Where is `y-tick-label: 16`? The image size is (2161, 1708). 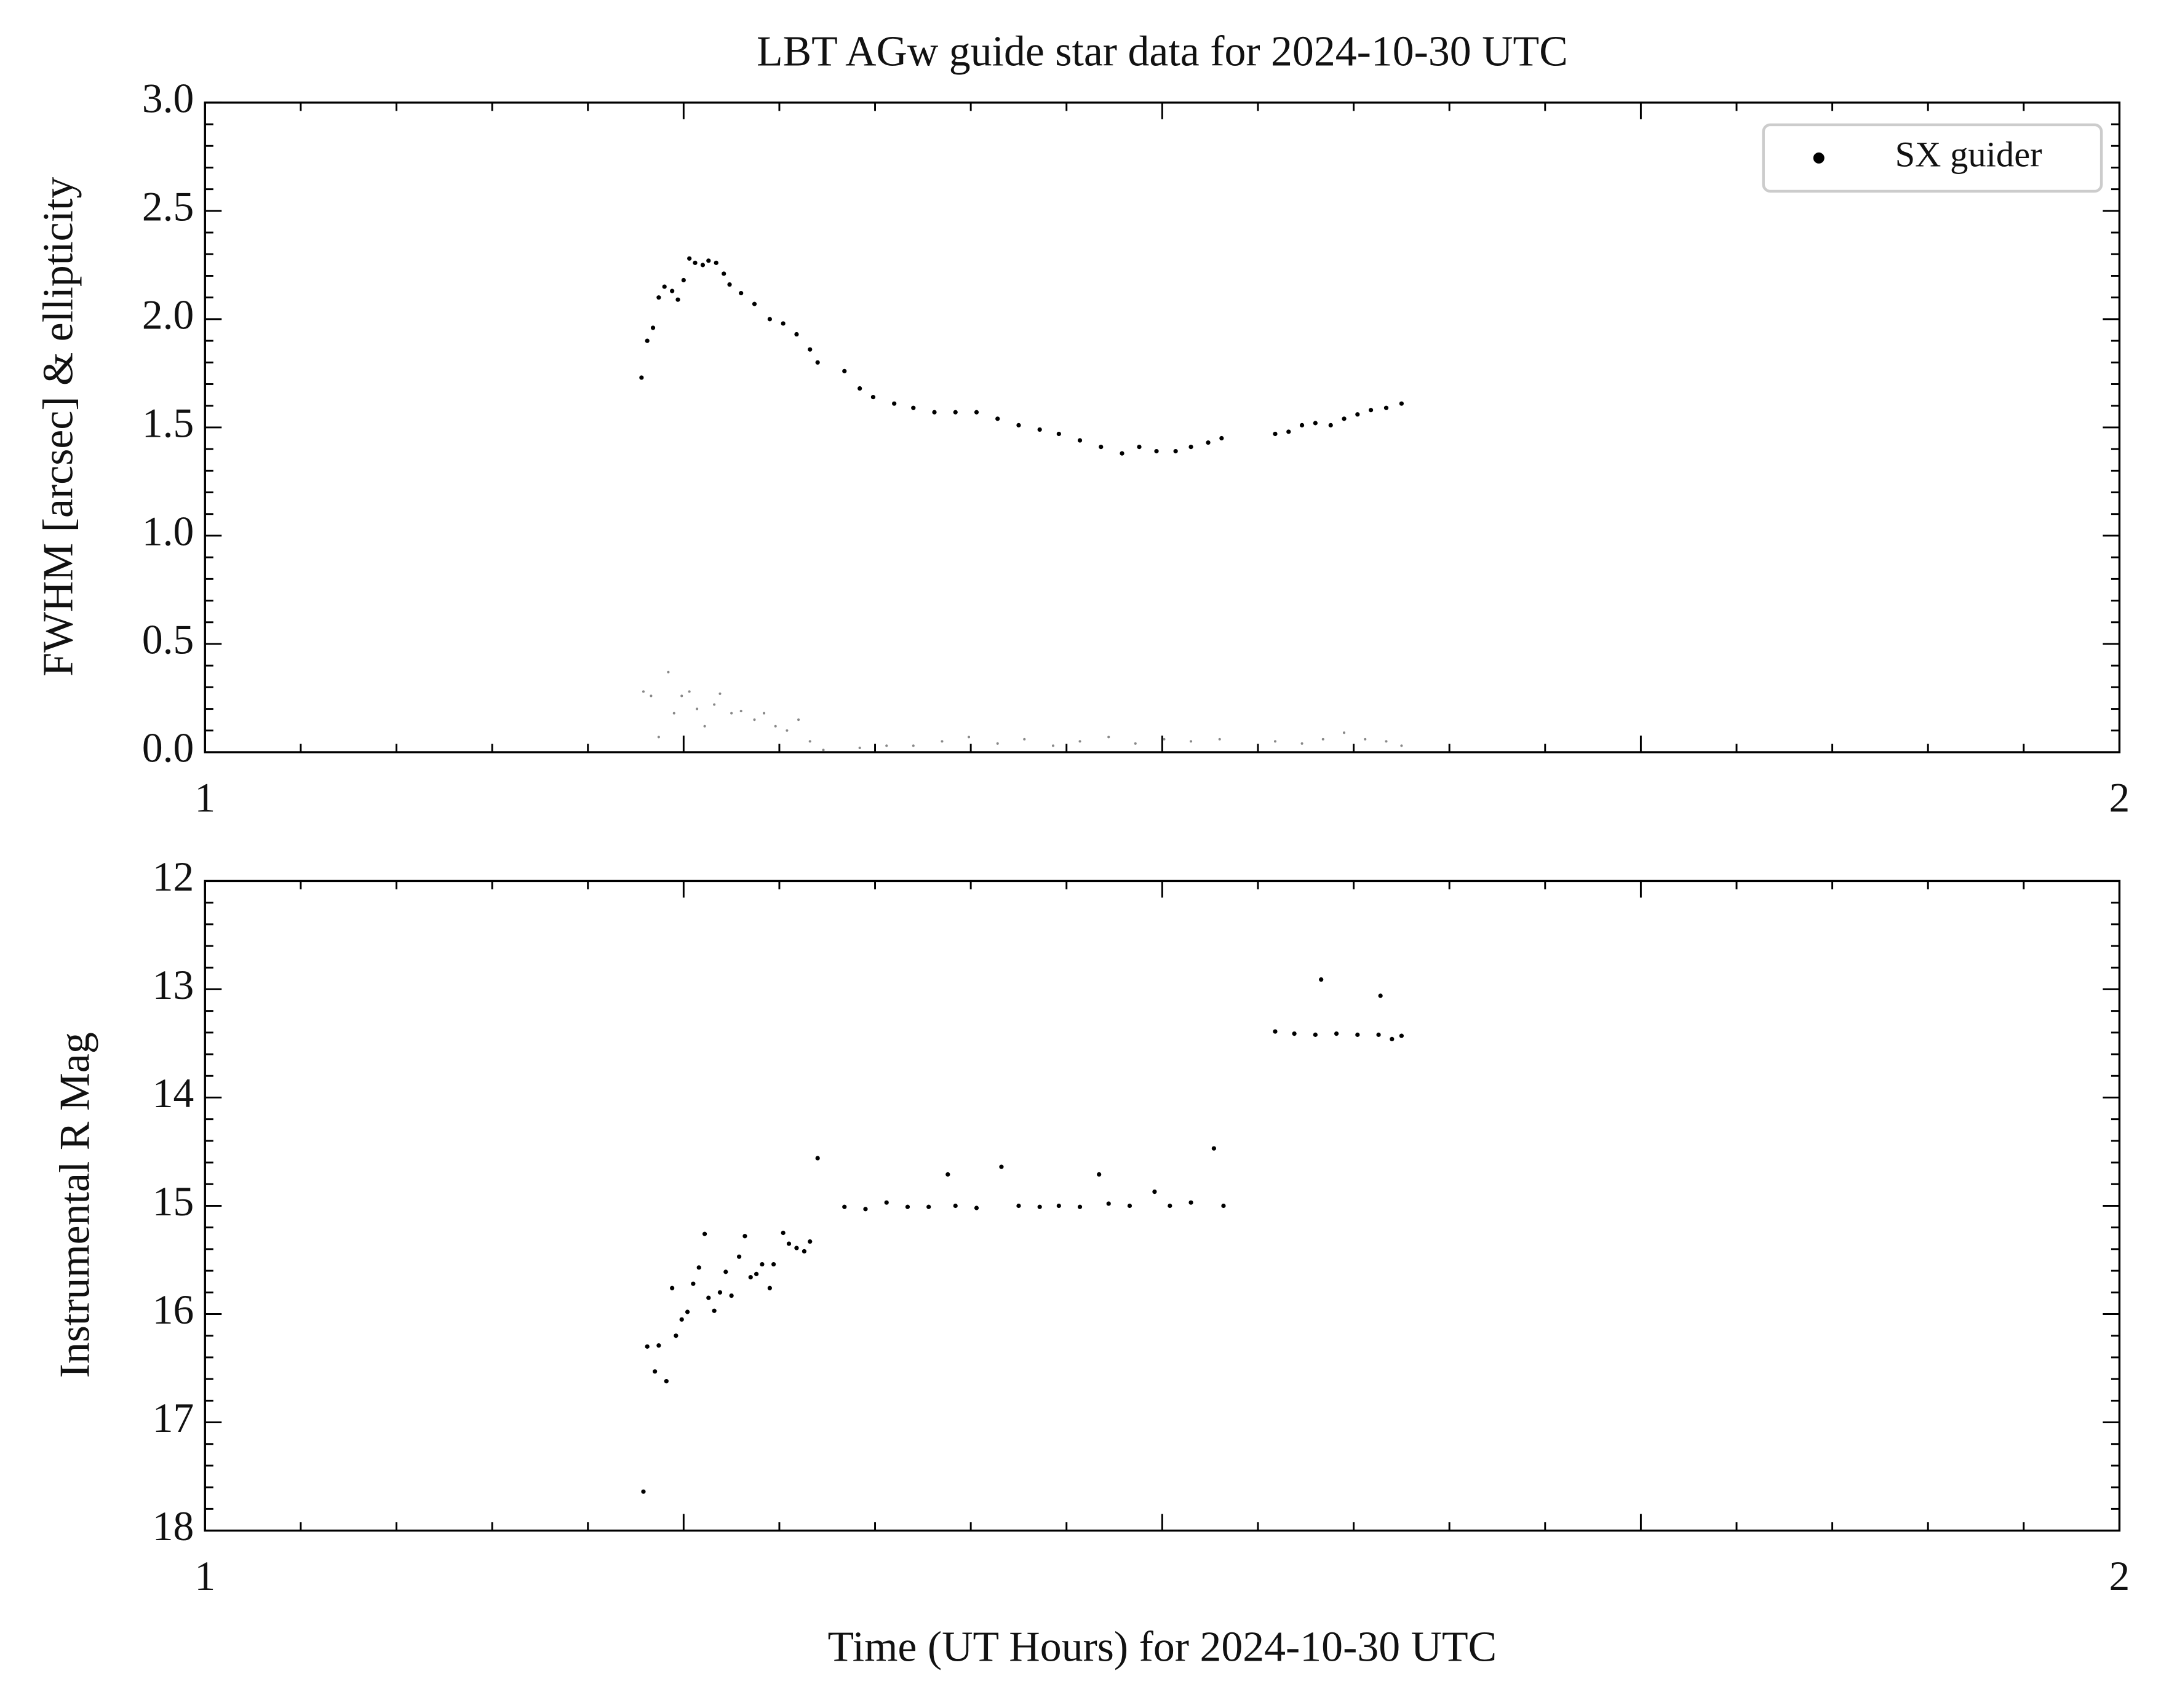
y-tick-label: 16 is located at coordinates (174, 1310).